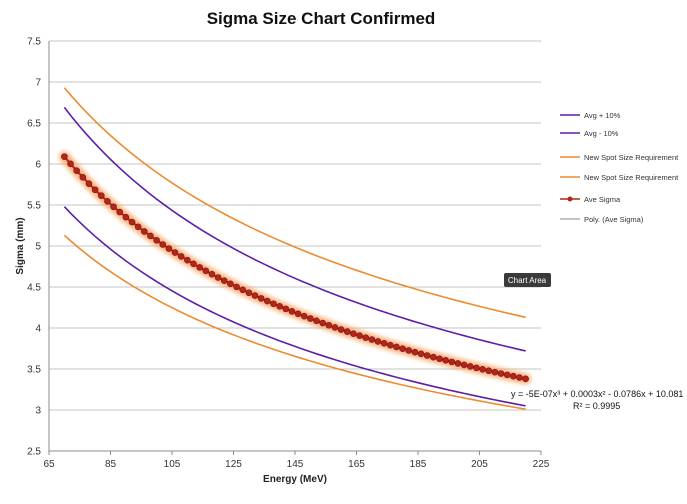 This screenshot has height=504, width=687. I want to click on tooltip-text: Chart Area, so click(527, 280).